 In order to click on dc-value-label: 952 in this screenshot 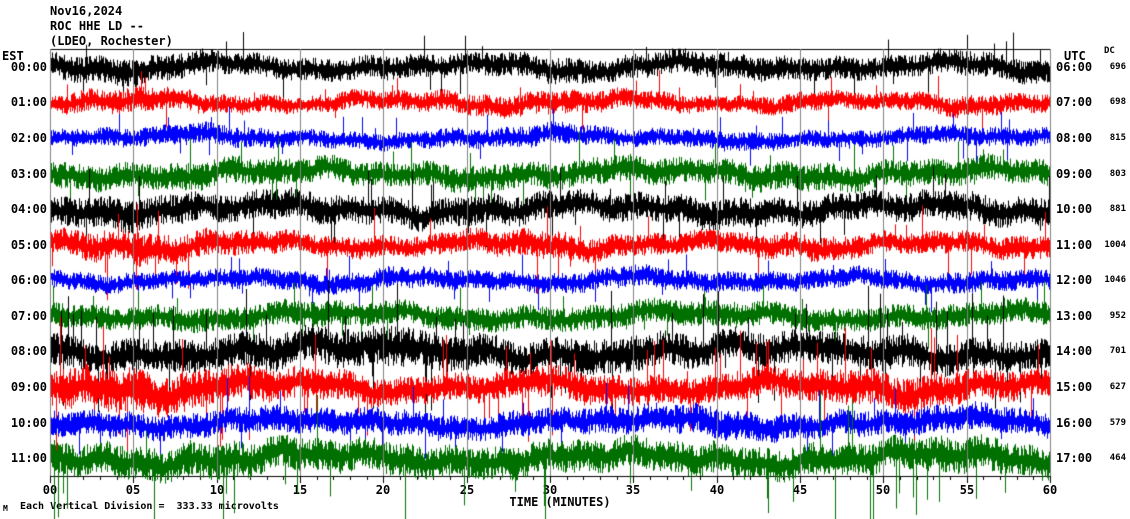, I will do `click(1117, 316)`.